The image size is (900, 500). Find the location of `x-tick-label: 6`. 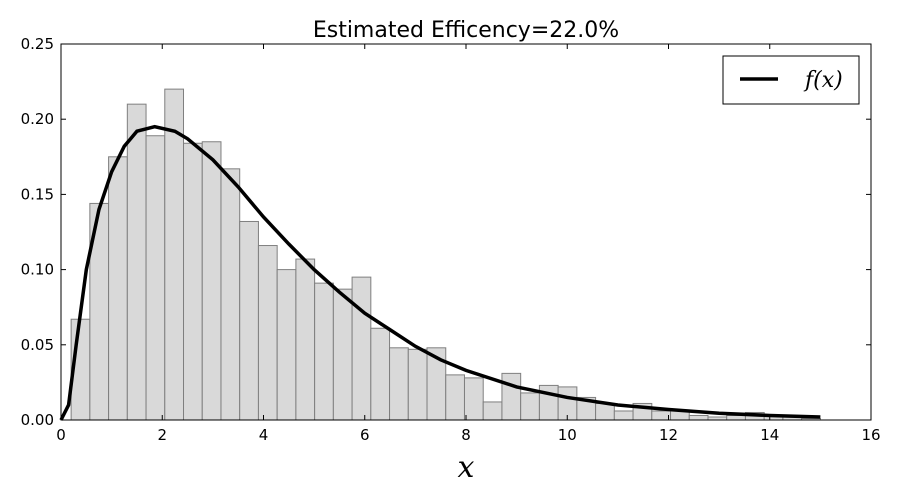

x-tick-label: 6 is located at coordinates (365, 435).